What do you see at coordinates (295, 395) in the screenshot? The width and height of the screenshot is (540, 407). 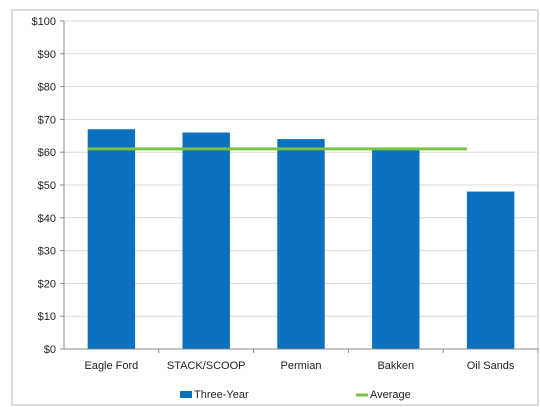 I see `legend: Three-Year Average` at bounding box center [295, 395].